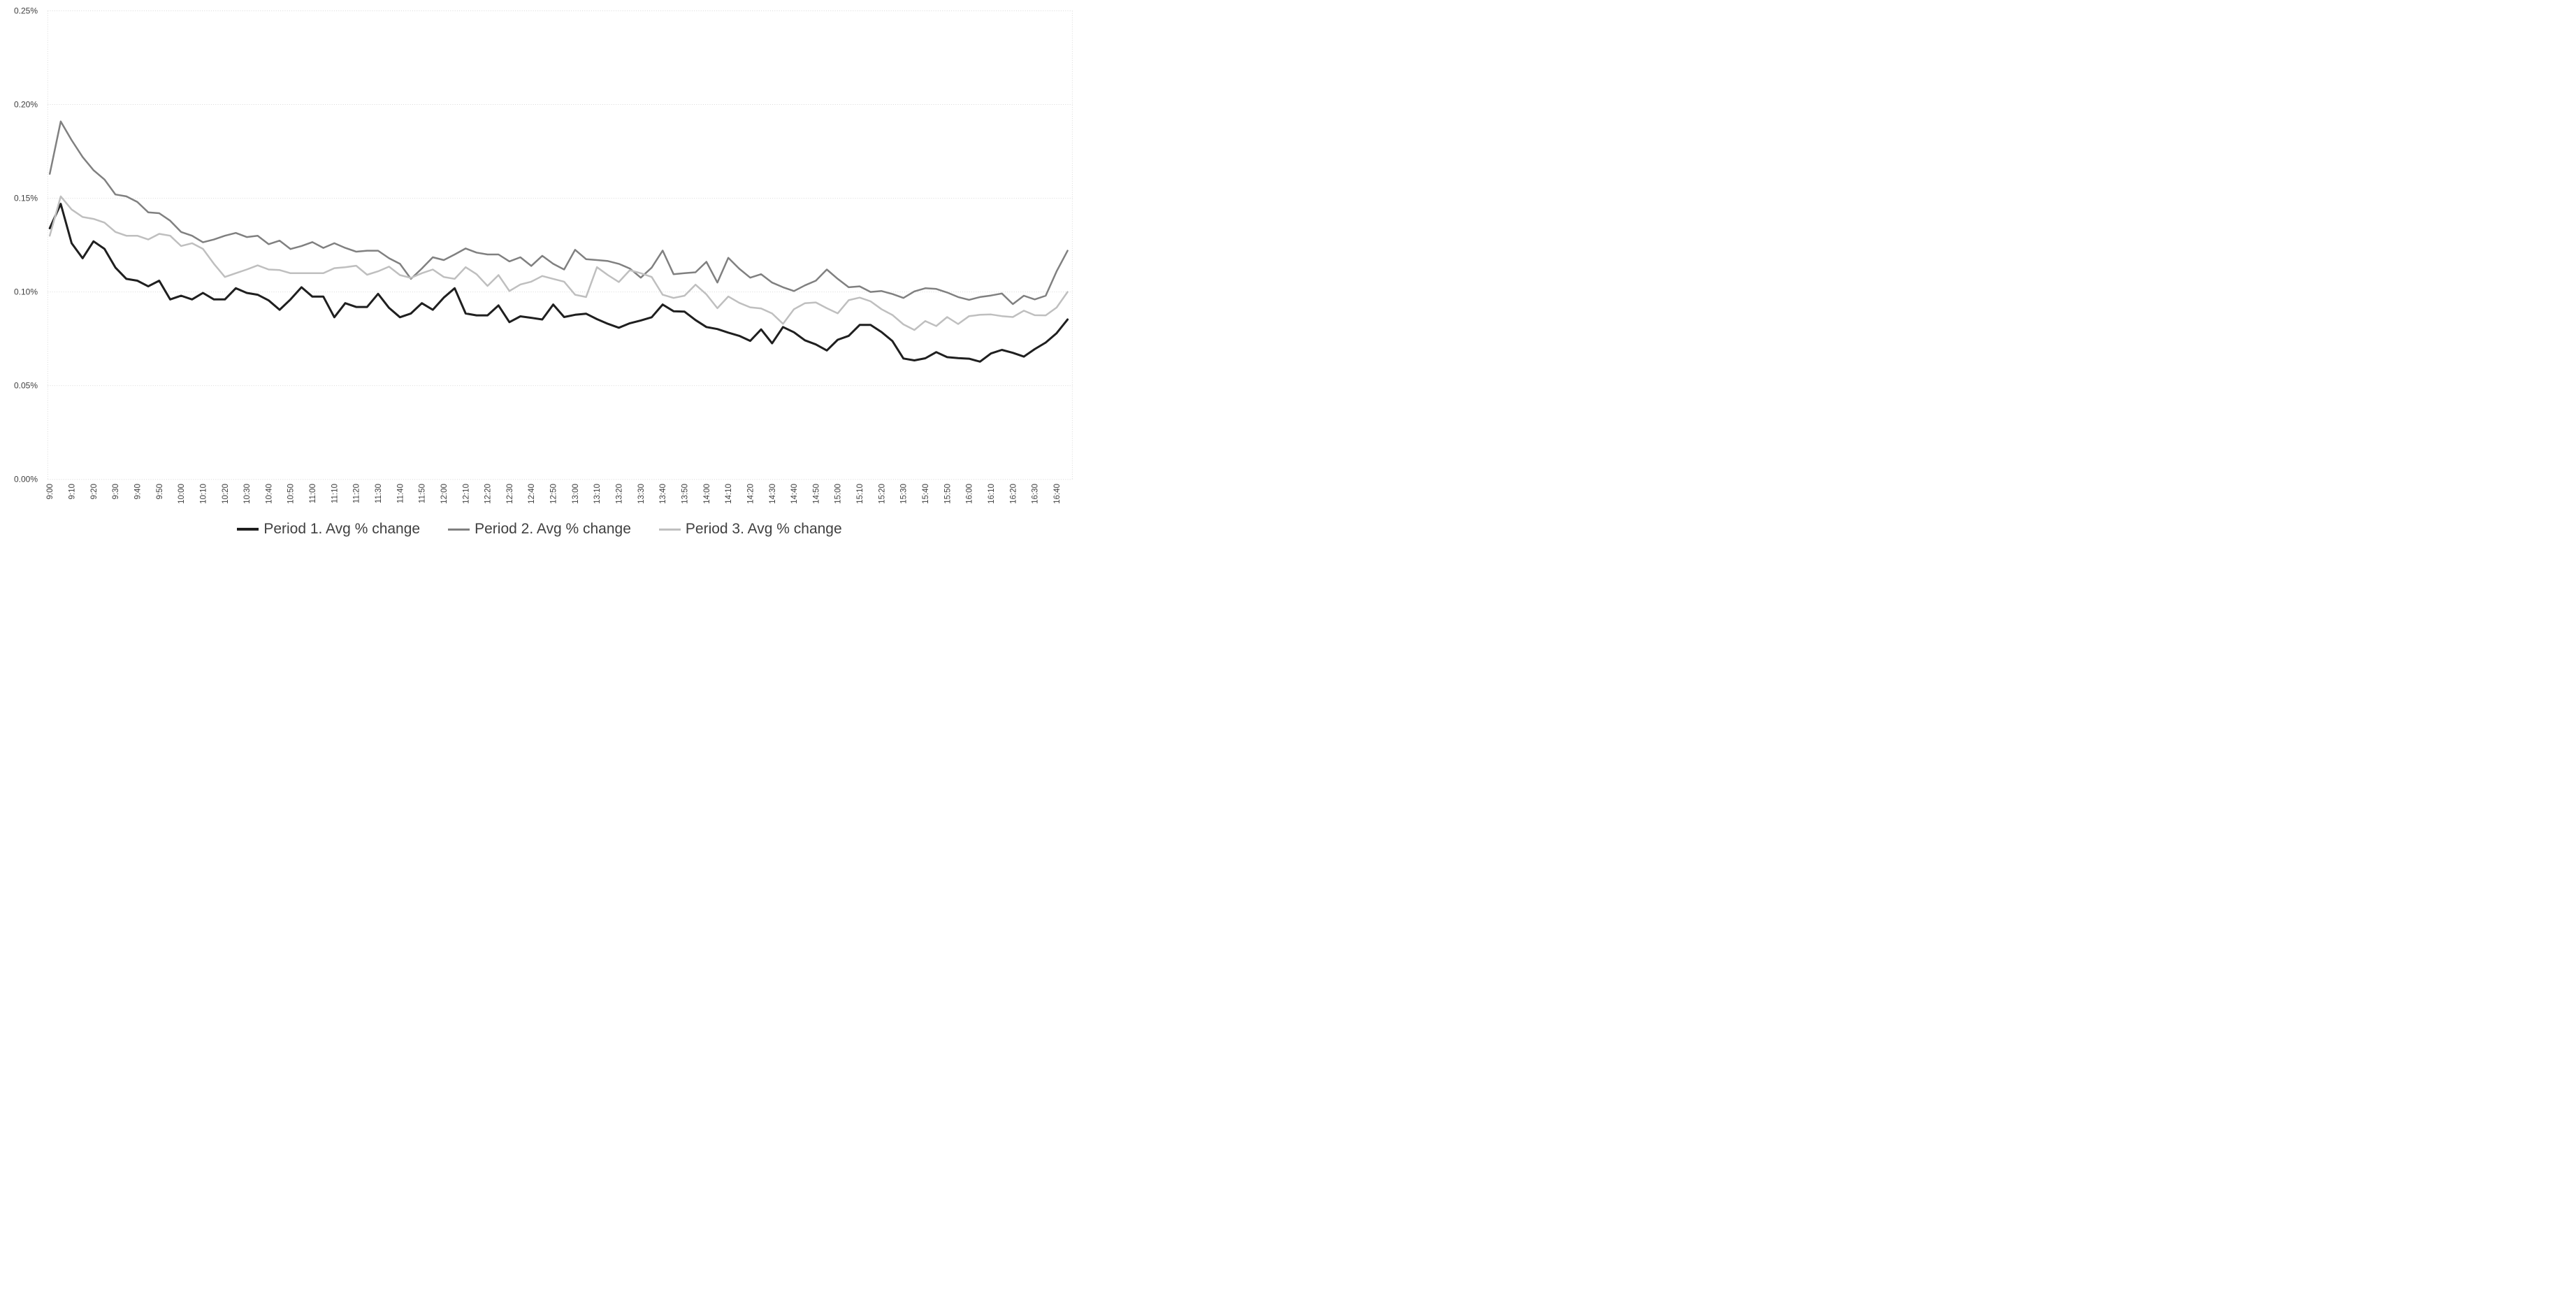 The width and height of the screenshot is (2576, 1301). What do you see at coordinates (729, 494) in the screenshot?
I see `x-axis-tick-label: 14:10` at bounding box center [729, 494].